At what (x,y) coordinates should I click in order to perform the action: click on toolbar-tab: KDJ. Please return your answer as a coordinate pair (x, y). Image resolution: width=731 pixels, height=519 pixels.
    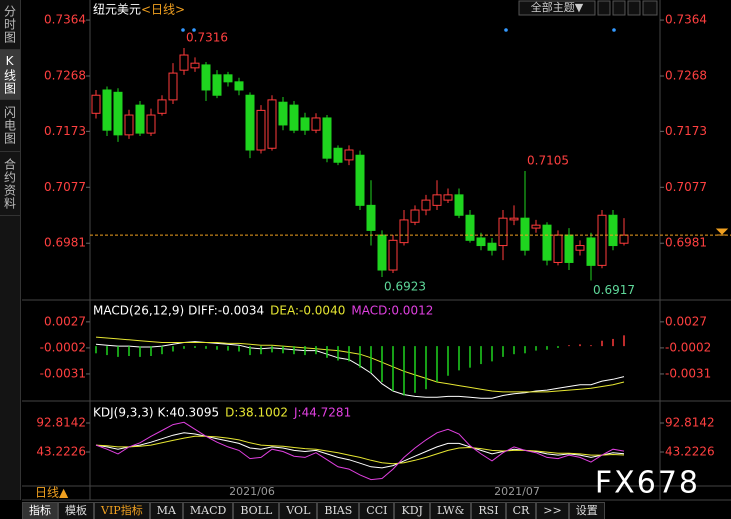
    Looking at the image, I should click on (412, 510).